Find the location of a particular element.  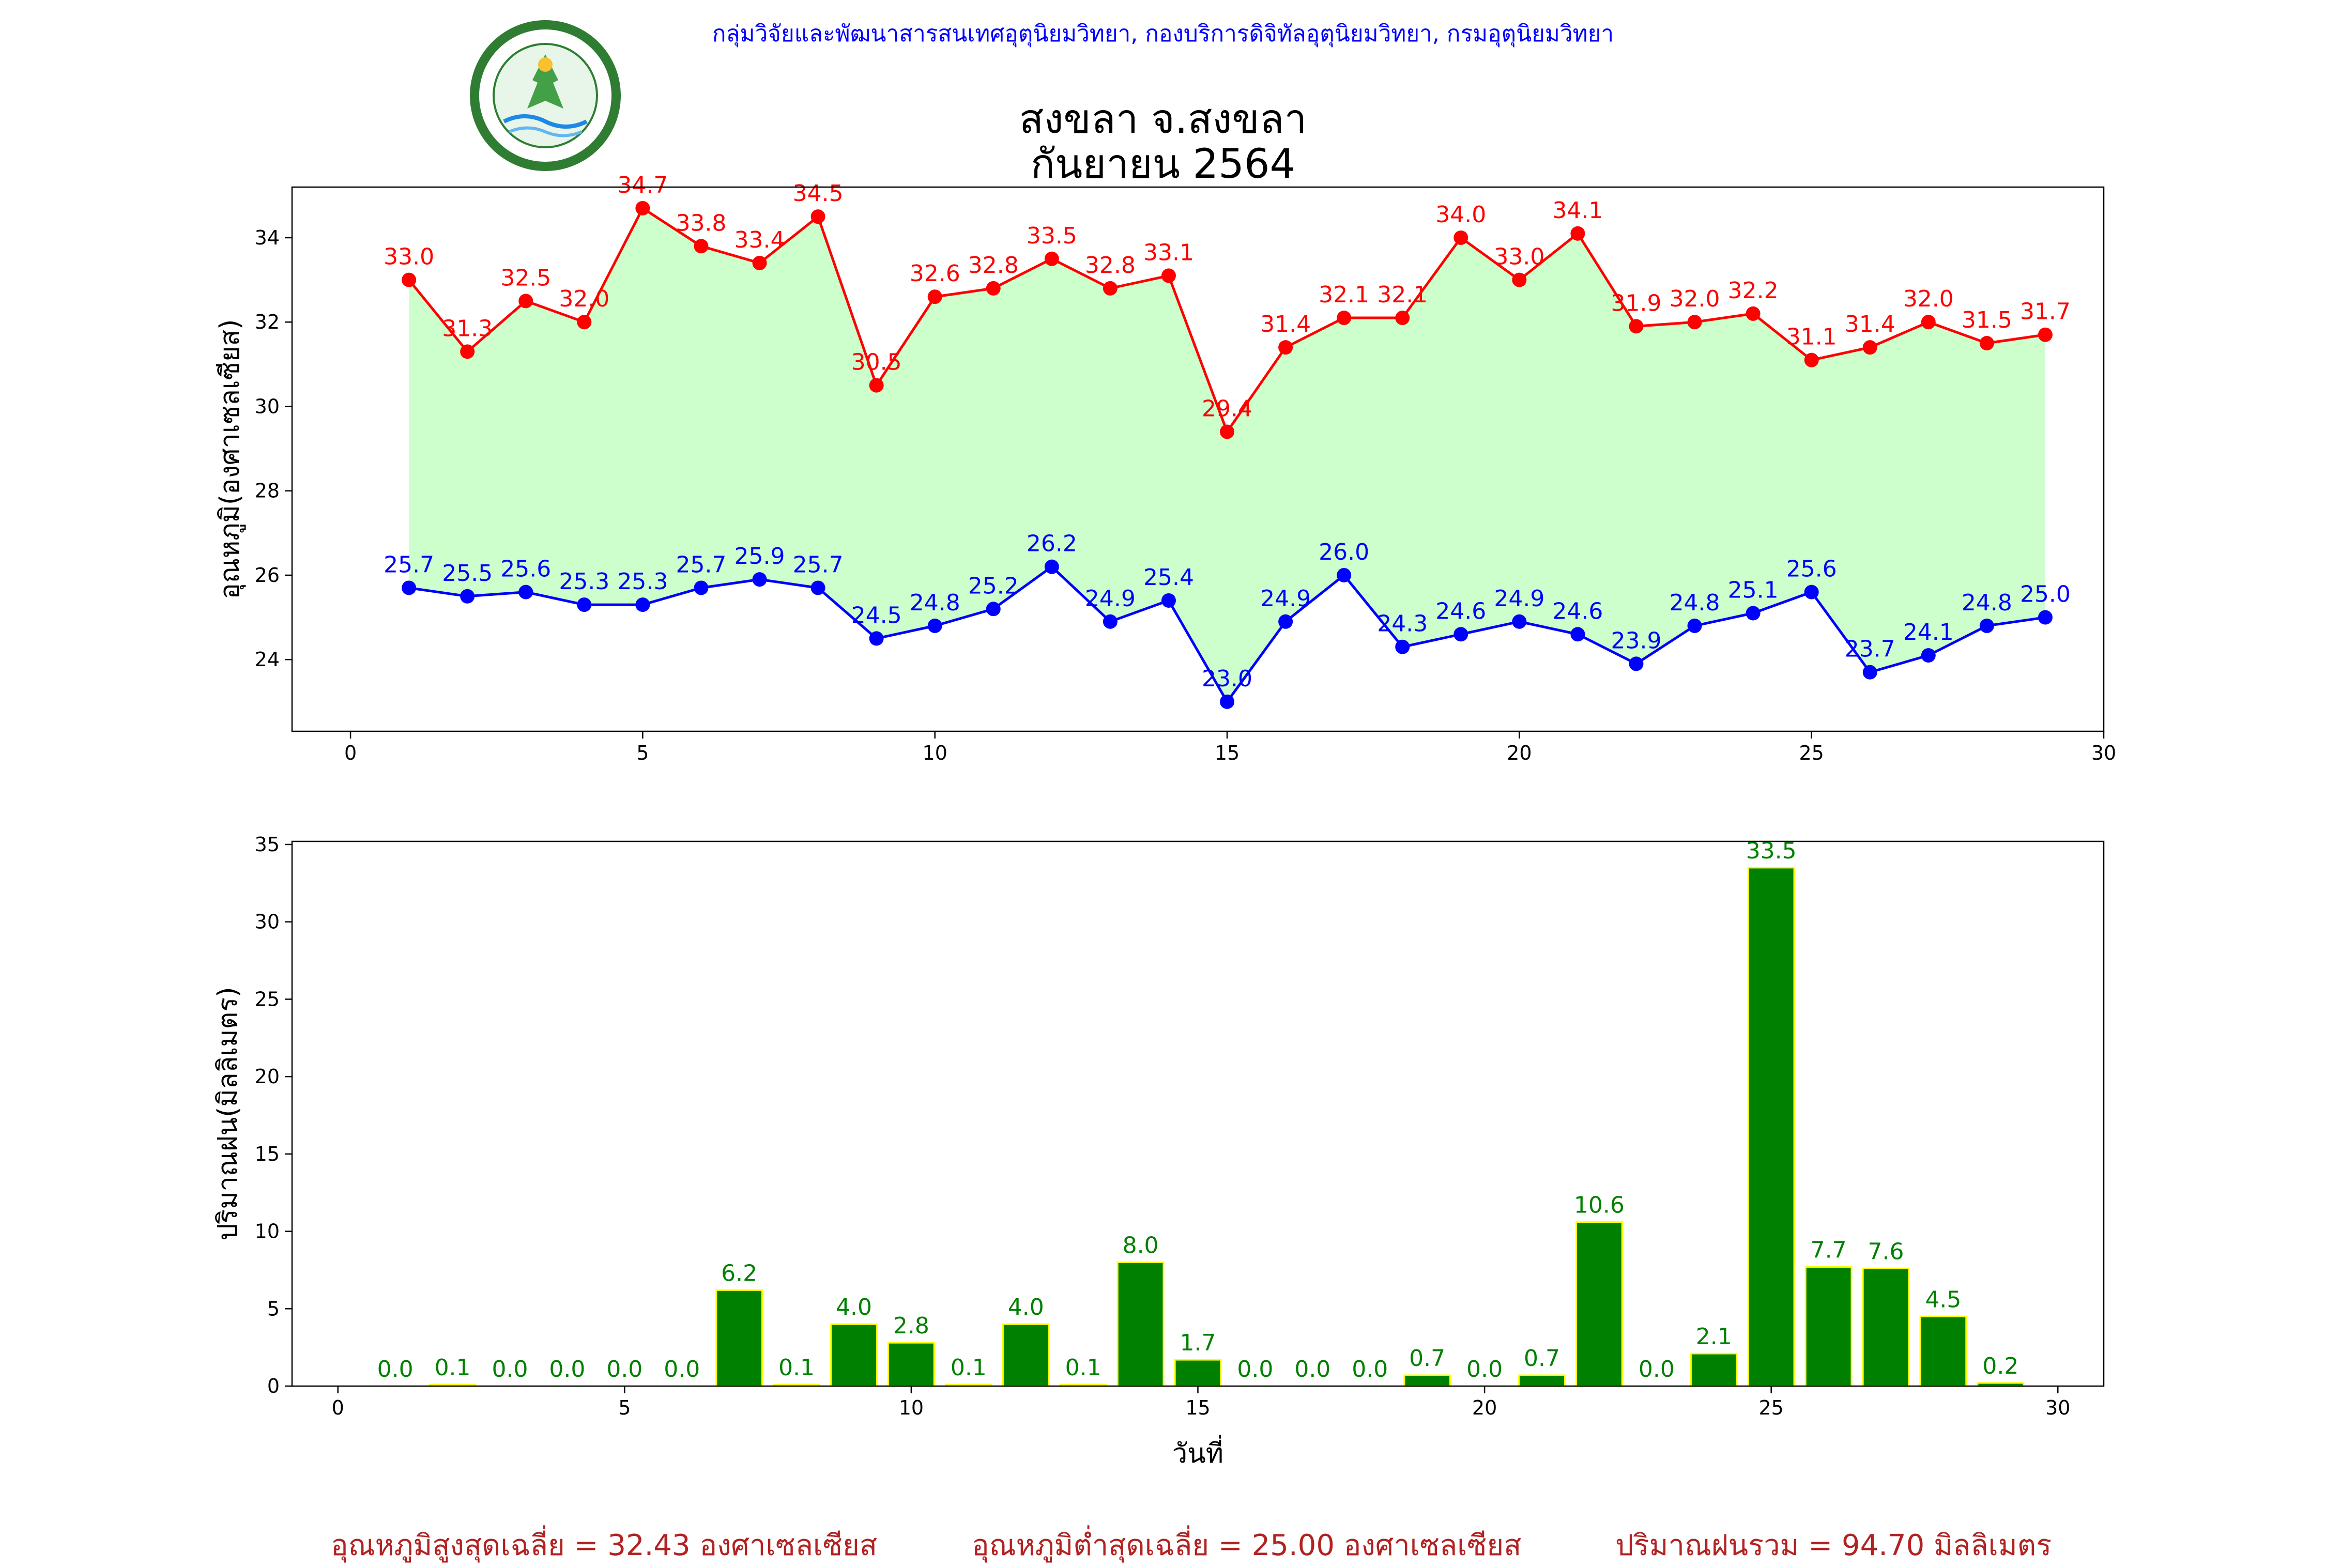

min-temp-label: 25.4 is located at coordinates (1168, 577).